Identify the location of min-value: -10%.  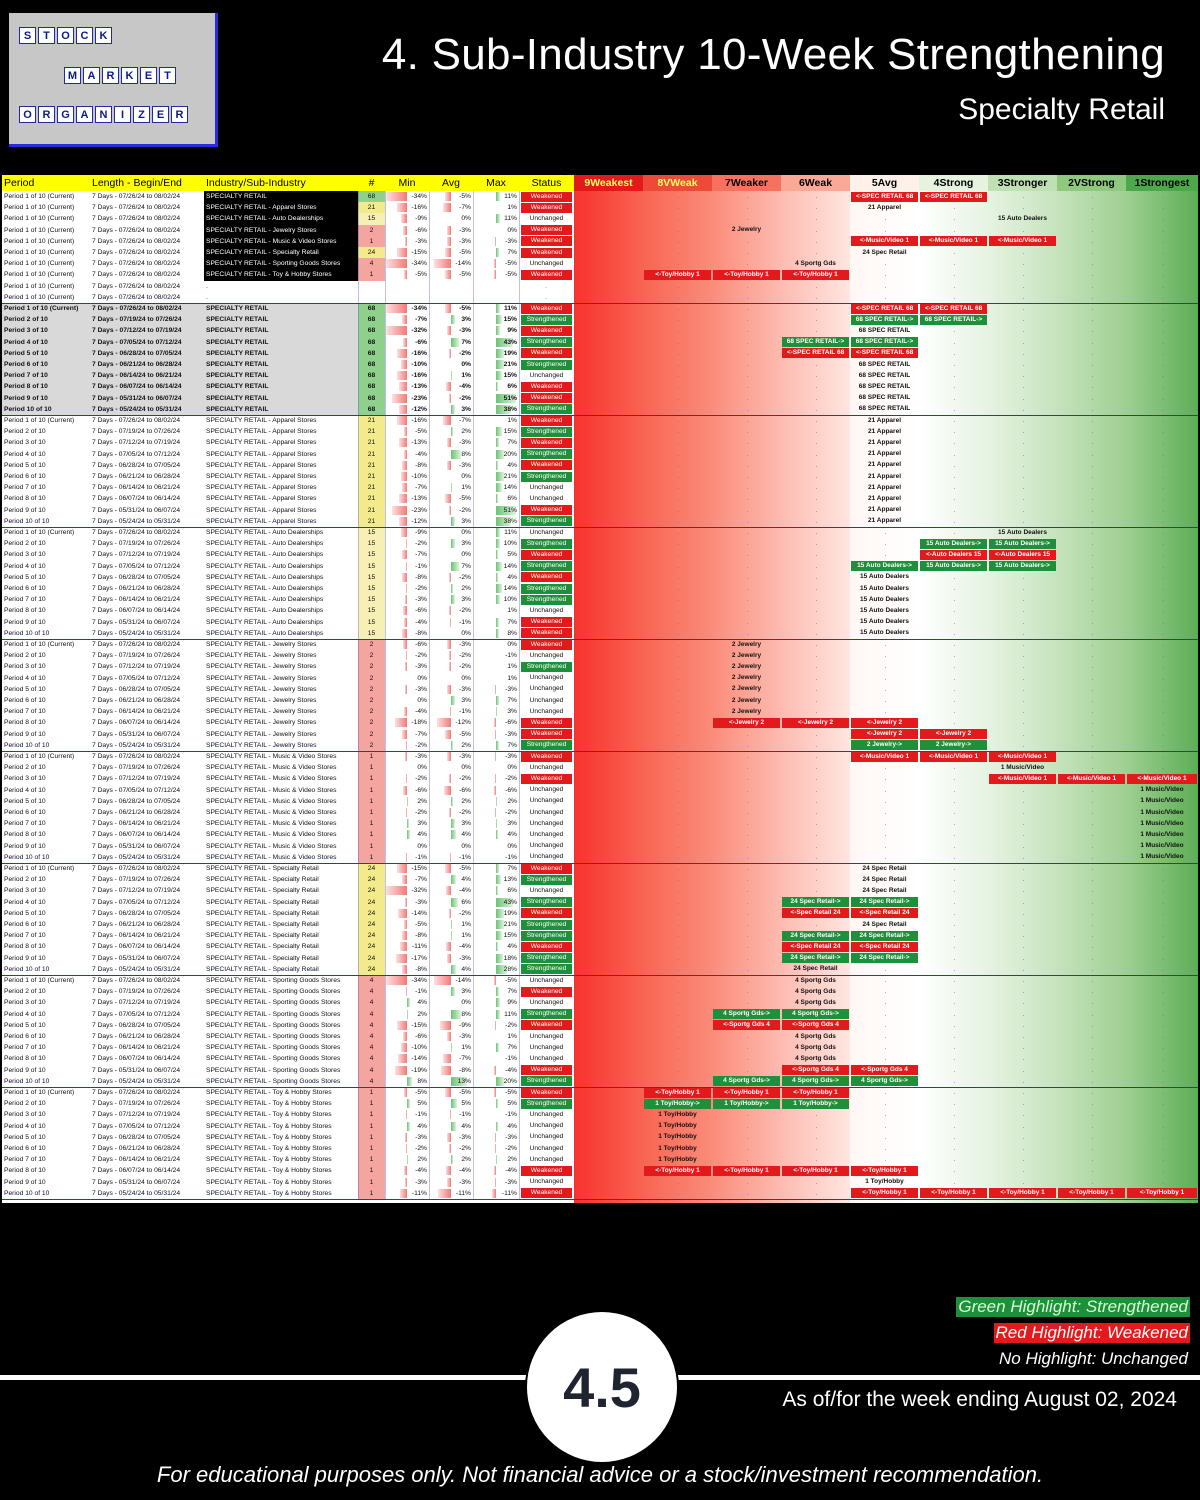
(419, 1048).